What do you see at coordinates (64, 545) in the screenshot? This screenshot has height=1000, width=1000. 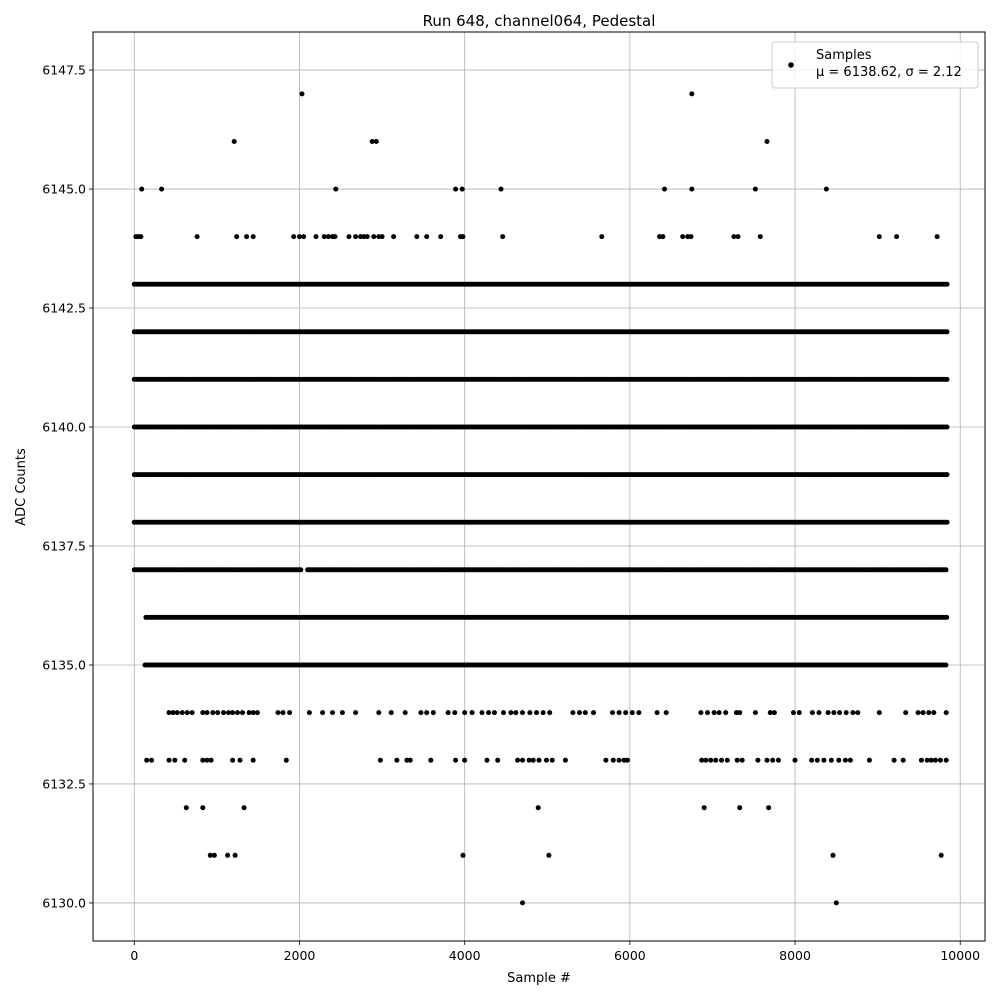 I see `y-tick-label: 6137.5` at bounding box center [64, 545].